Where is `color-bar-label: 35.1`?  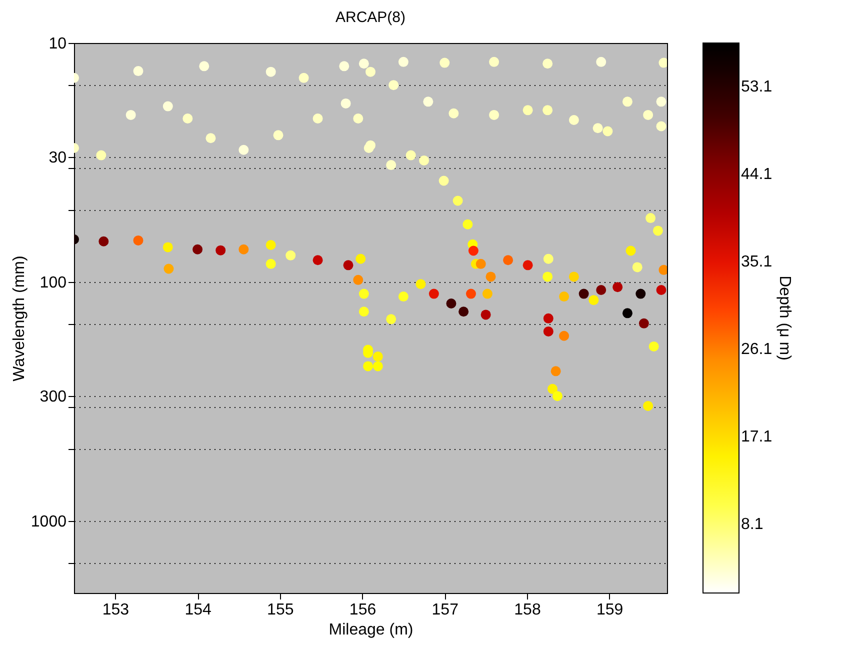 color-bar-label: 35.1 is located at coordinates (756, 262).